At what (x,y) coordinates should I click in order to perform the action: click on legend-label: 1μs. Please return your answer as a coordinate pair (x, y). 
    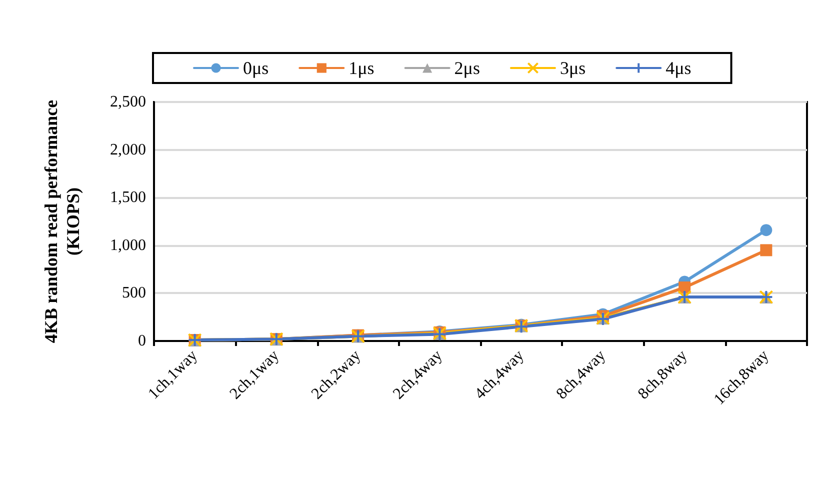
    Looking at the image, I should click on (361, 68).